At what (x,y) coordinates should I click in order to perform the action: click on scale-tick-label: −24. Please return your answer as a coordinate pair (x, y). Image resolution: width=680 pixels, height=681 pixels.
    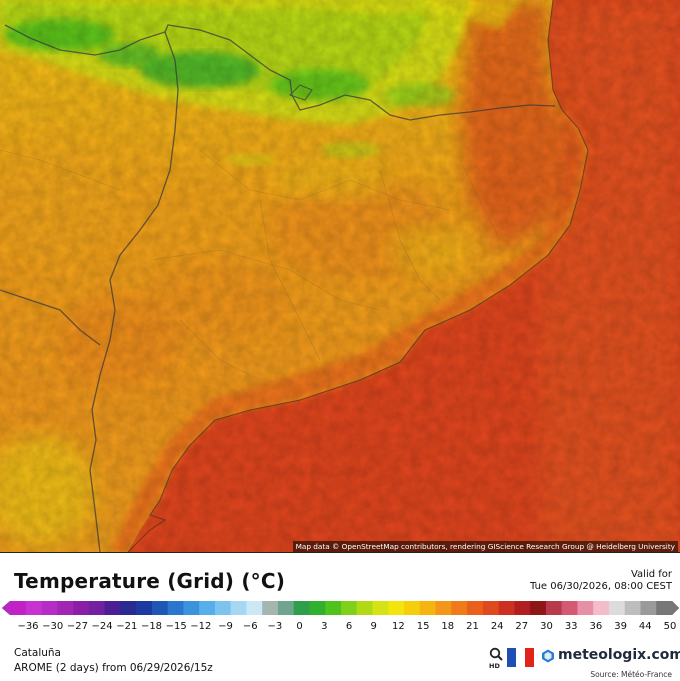
    Looking at the image, I should click on (102, 626).